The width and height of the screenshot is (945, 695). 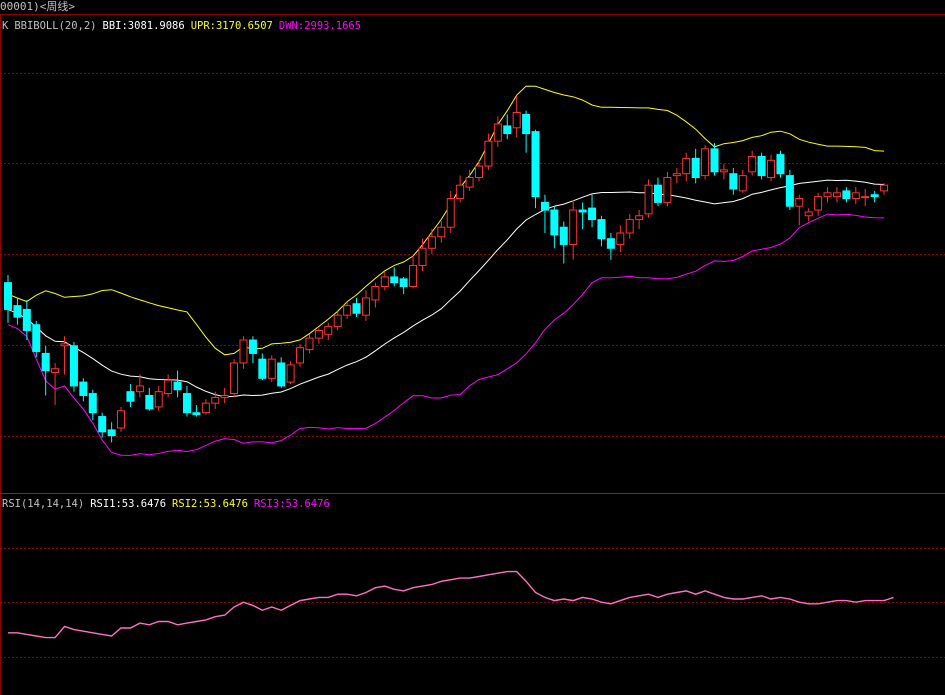 What do you see at coordinates (37, 6) in the screenshot?
I see `chart-title: 00001)<周线>` at bounding box center [37, 6].